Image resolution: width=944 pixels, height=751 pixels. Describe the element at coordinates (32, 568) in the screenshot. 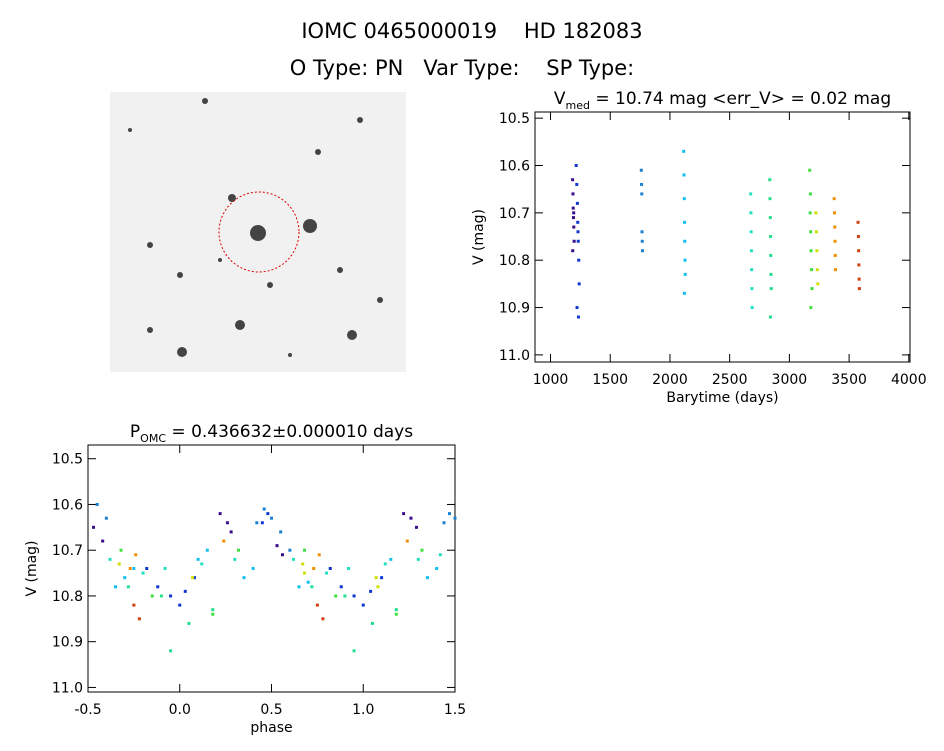

I see `y-axis-label: V (mag)` at that location.